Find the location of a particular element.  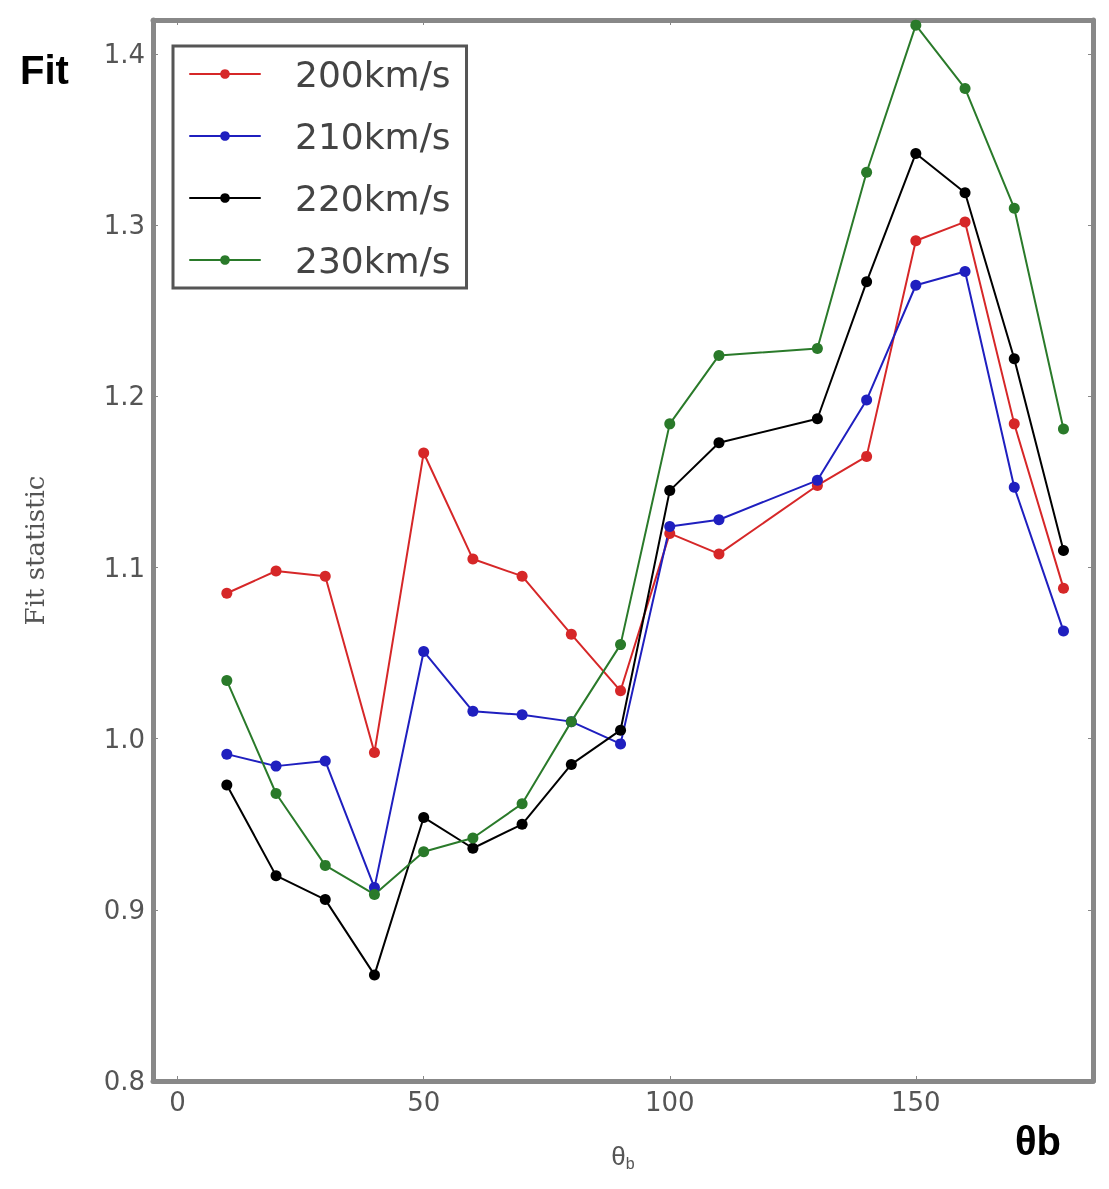

text: Fit is located at coordinates (44, 70).